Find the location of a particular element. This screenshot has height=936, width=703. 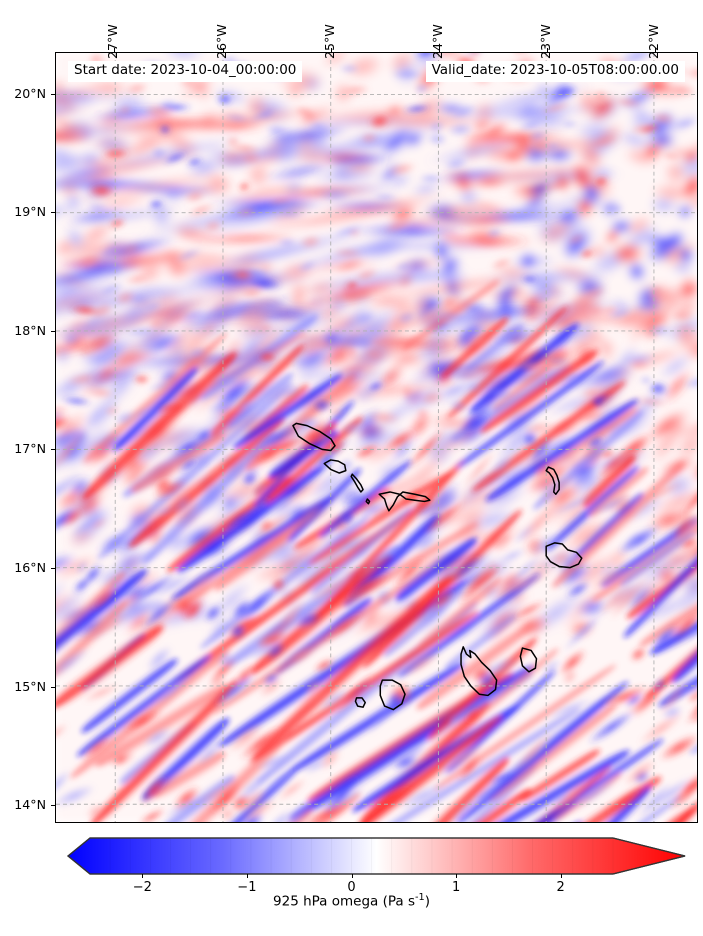

lat-tick-19: 19°N is located at coordinates (30, 212).